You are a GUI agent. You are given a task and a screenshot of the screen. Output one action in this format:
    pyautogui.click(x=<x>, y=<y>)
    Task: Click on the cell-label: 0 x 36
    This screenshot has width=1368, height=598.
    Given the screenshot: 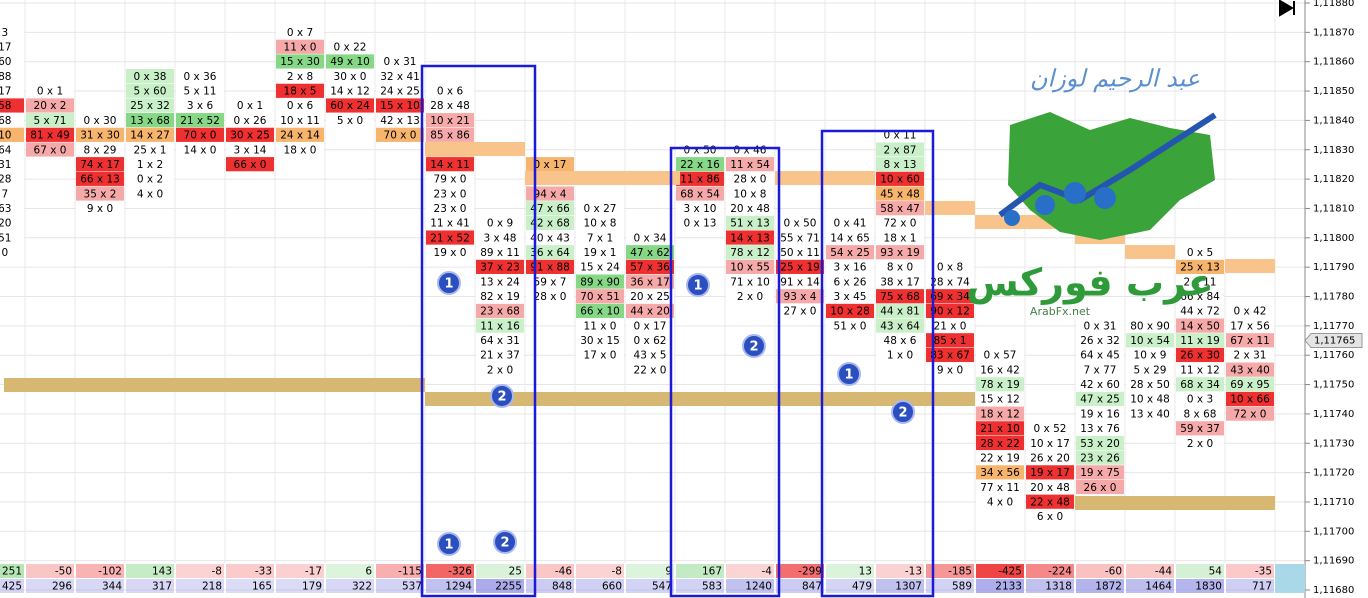 What is the action you would take?
    pyautogui.click(x=200, y=77)
    